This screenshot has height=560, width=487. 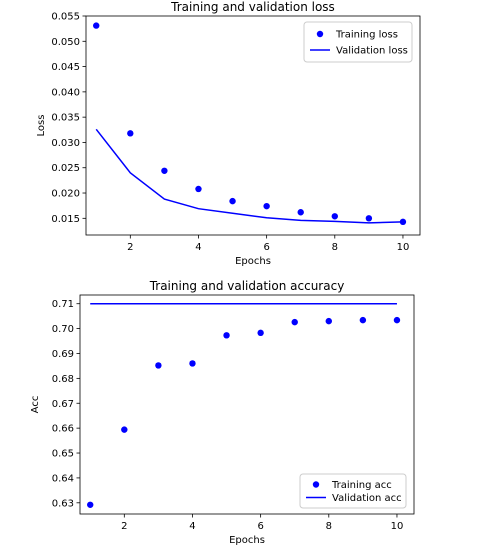 I want to click on legend-label: Training acc, so click(x=361, y=485).